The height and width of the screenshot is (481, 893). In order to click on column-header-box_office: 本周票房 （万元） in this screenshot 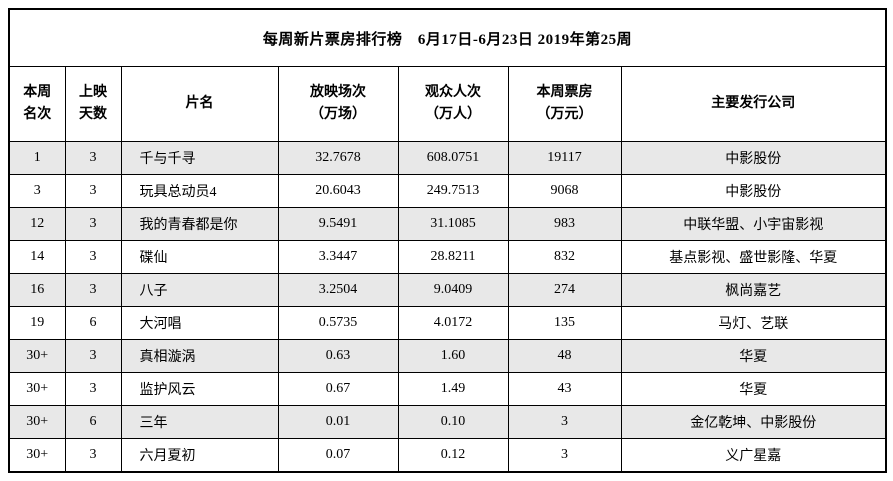, I will do `click(564, 104)`.